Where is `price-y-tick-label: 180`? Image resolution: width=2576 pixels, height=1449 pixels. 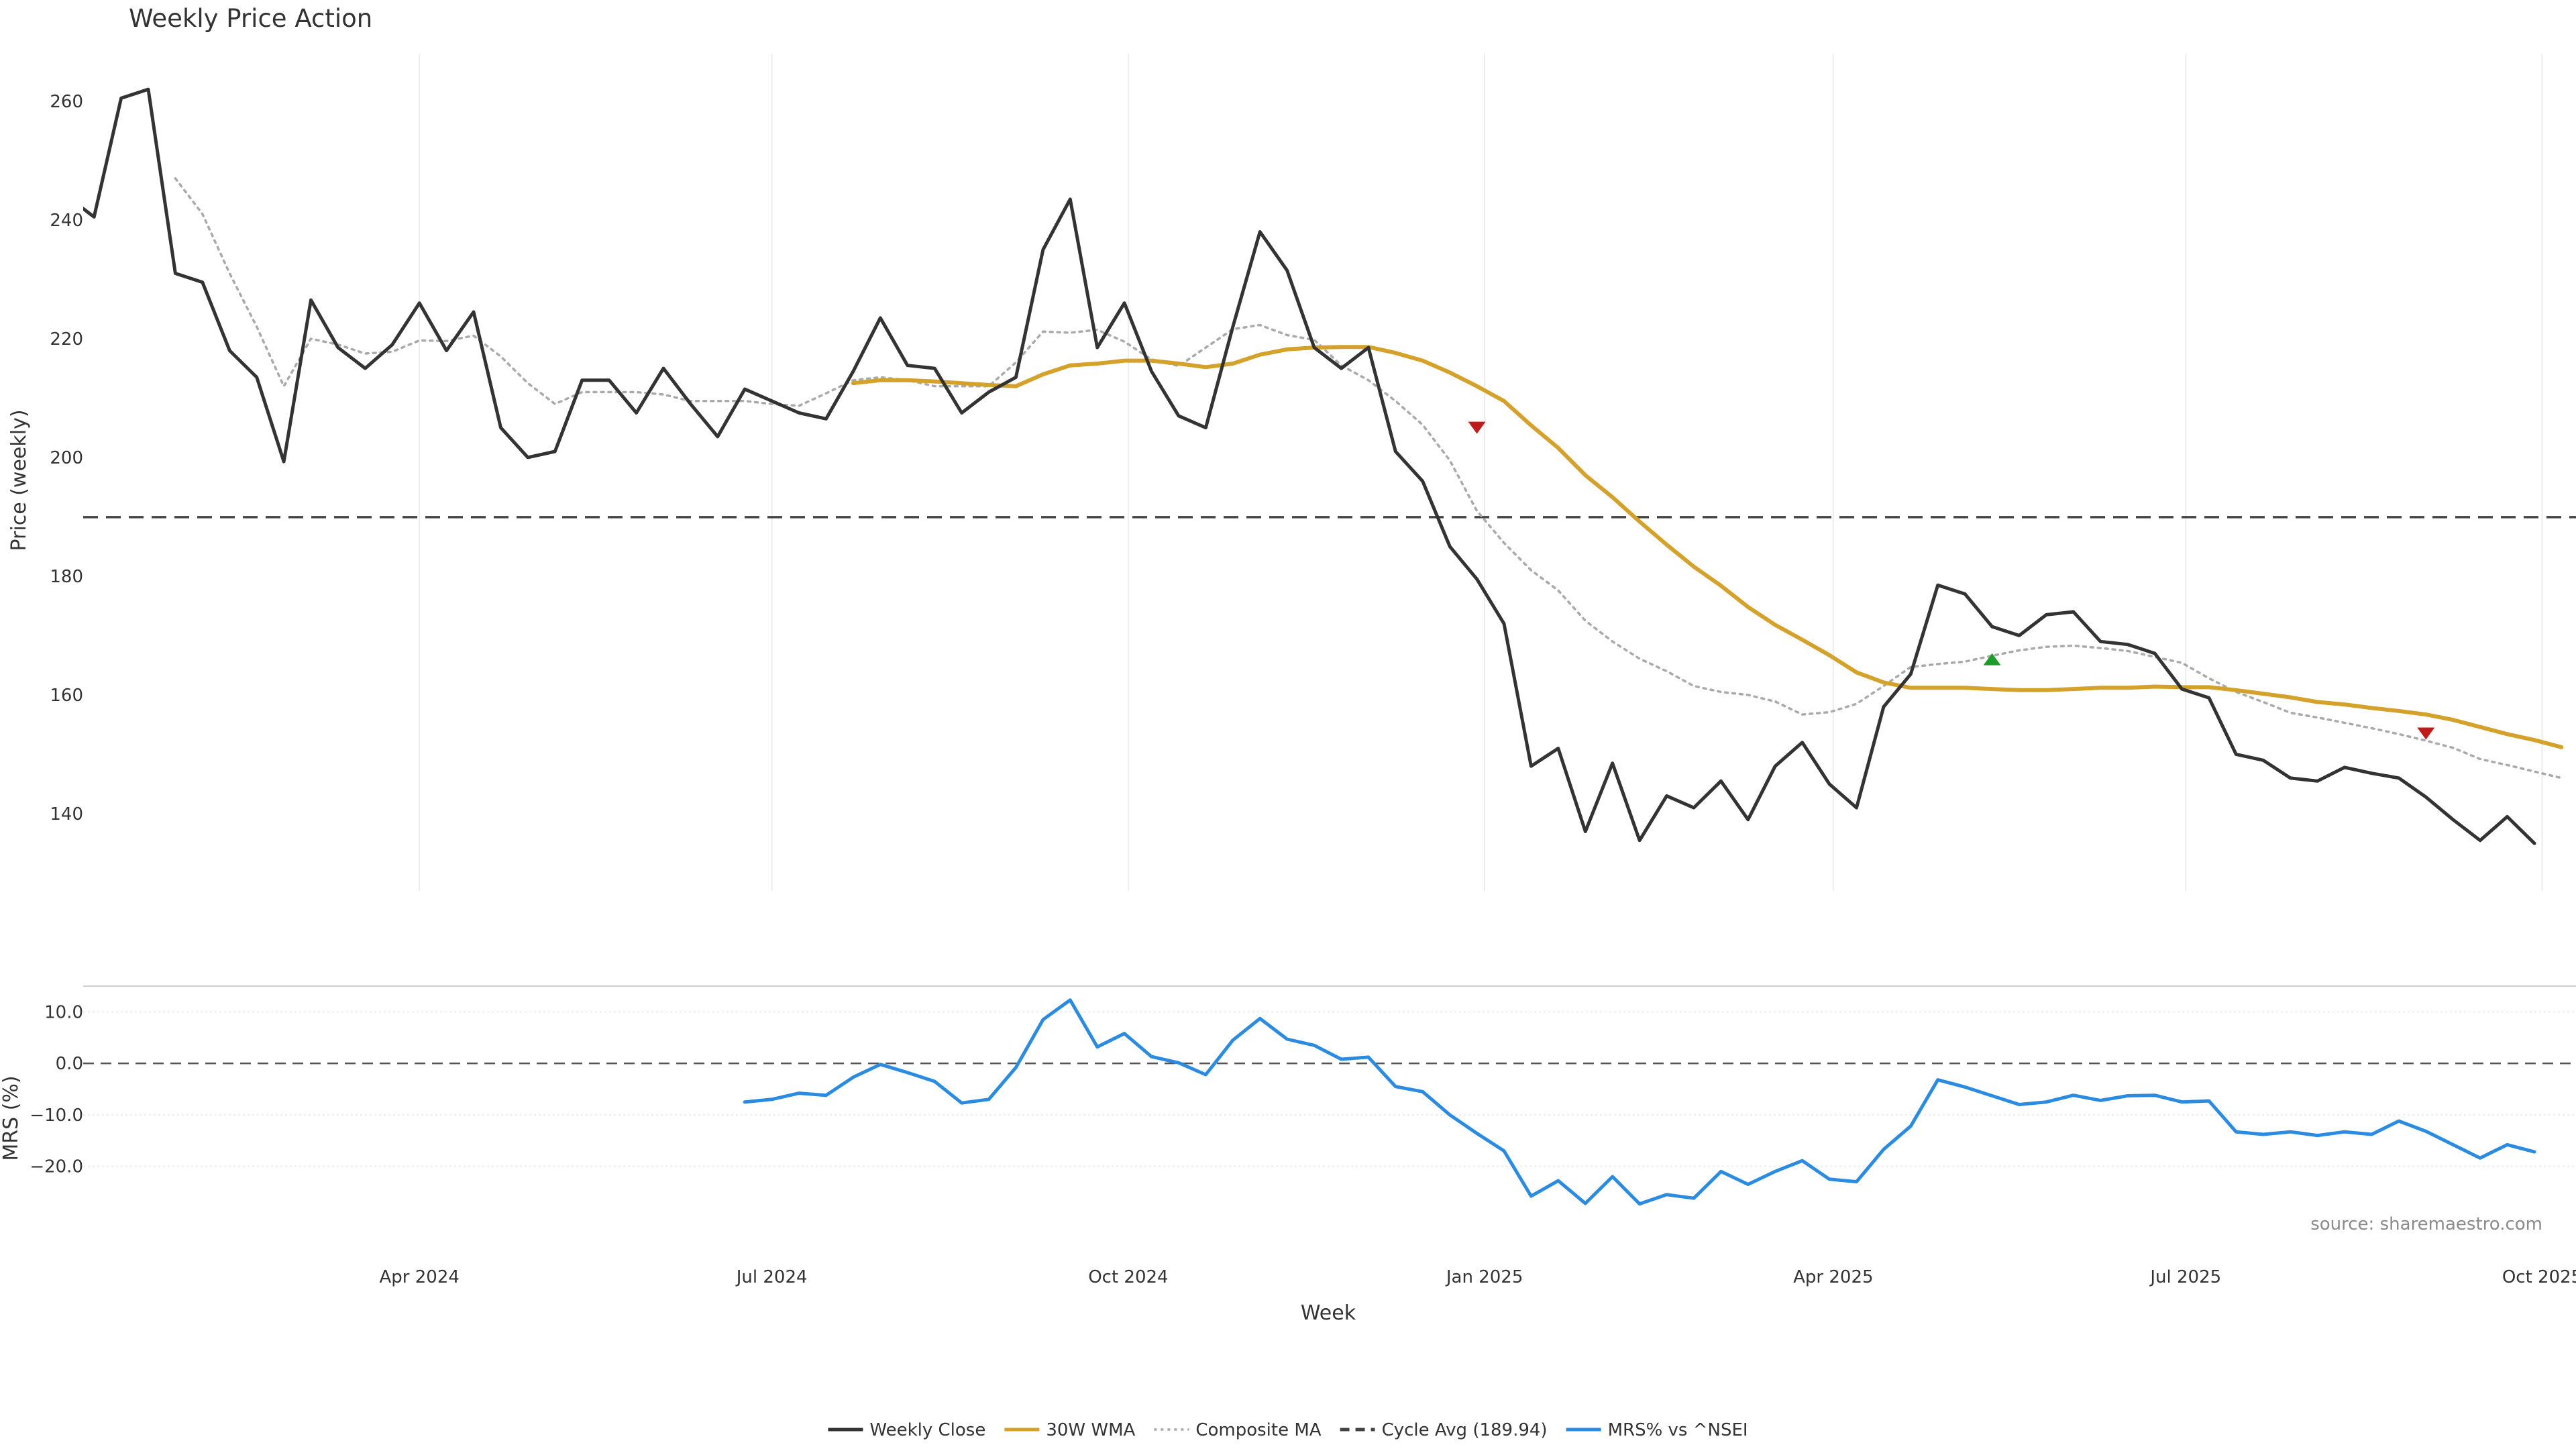 price-y-tick-label: 180 is located at coordinates (66, 577).